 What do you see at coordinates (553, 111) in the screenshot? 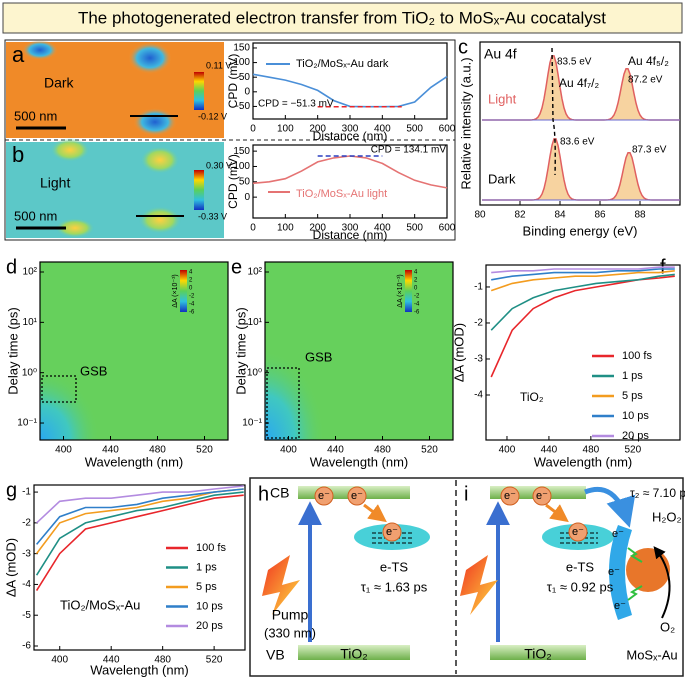
I see `peak-guide` at bounding box center [553, 111].